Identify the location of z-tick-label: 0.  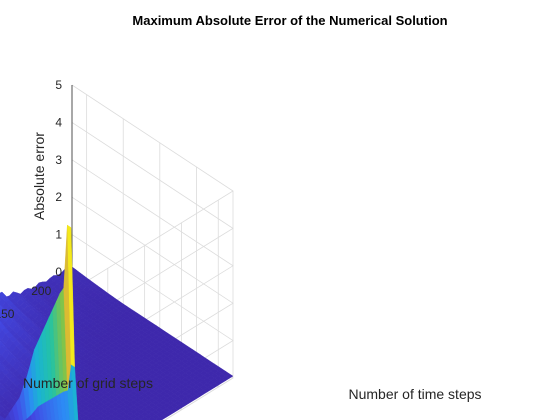
(58, 272).